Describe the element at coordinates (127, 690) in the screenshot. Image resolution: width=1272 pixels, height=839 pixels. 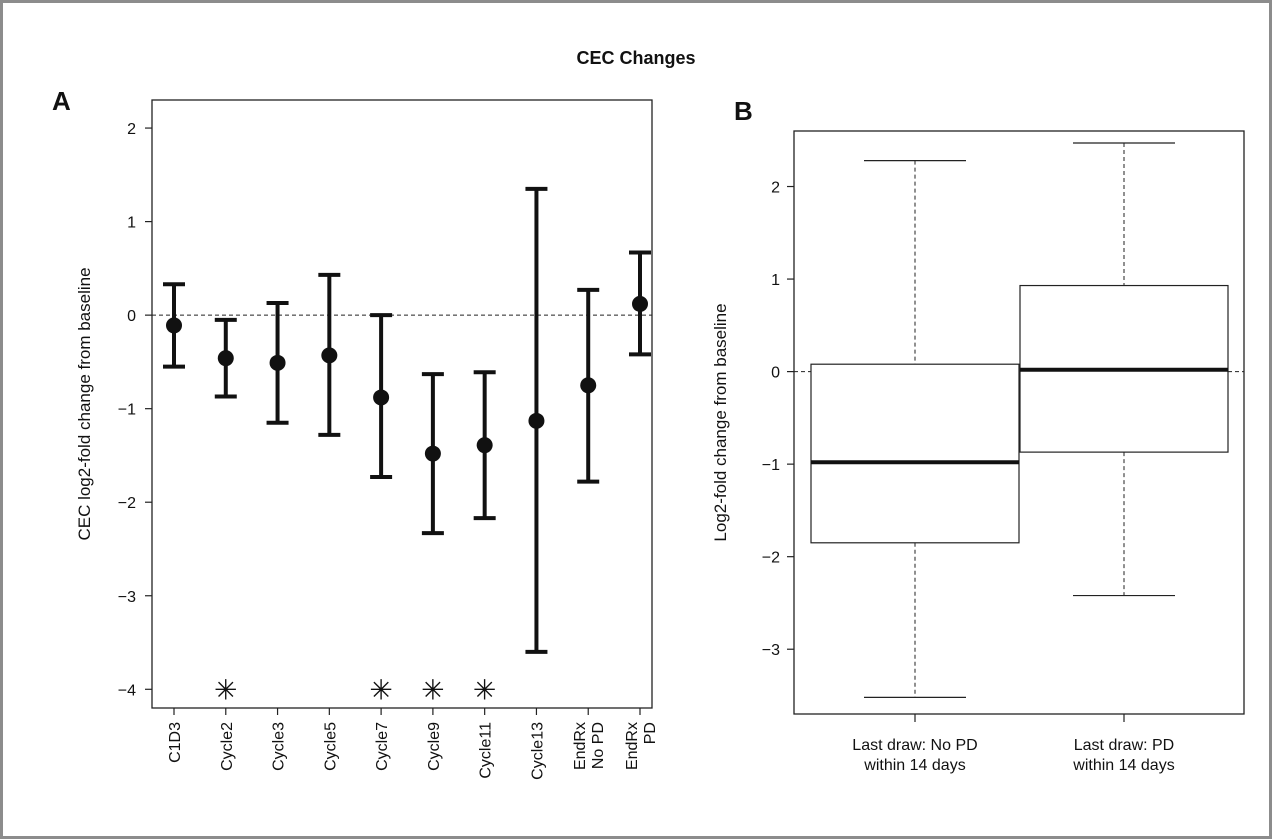
I see `panel-a-y-tick-label: −4` at that location.